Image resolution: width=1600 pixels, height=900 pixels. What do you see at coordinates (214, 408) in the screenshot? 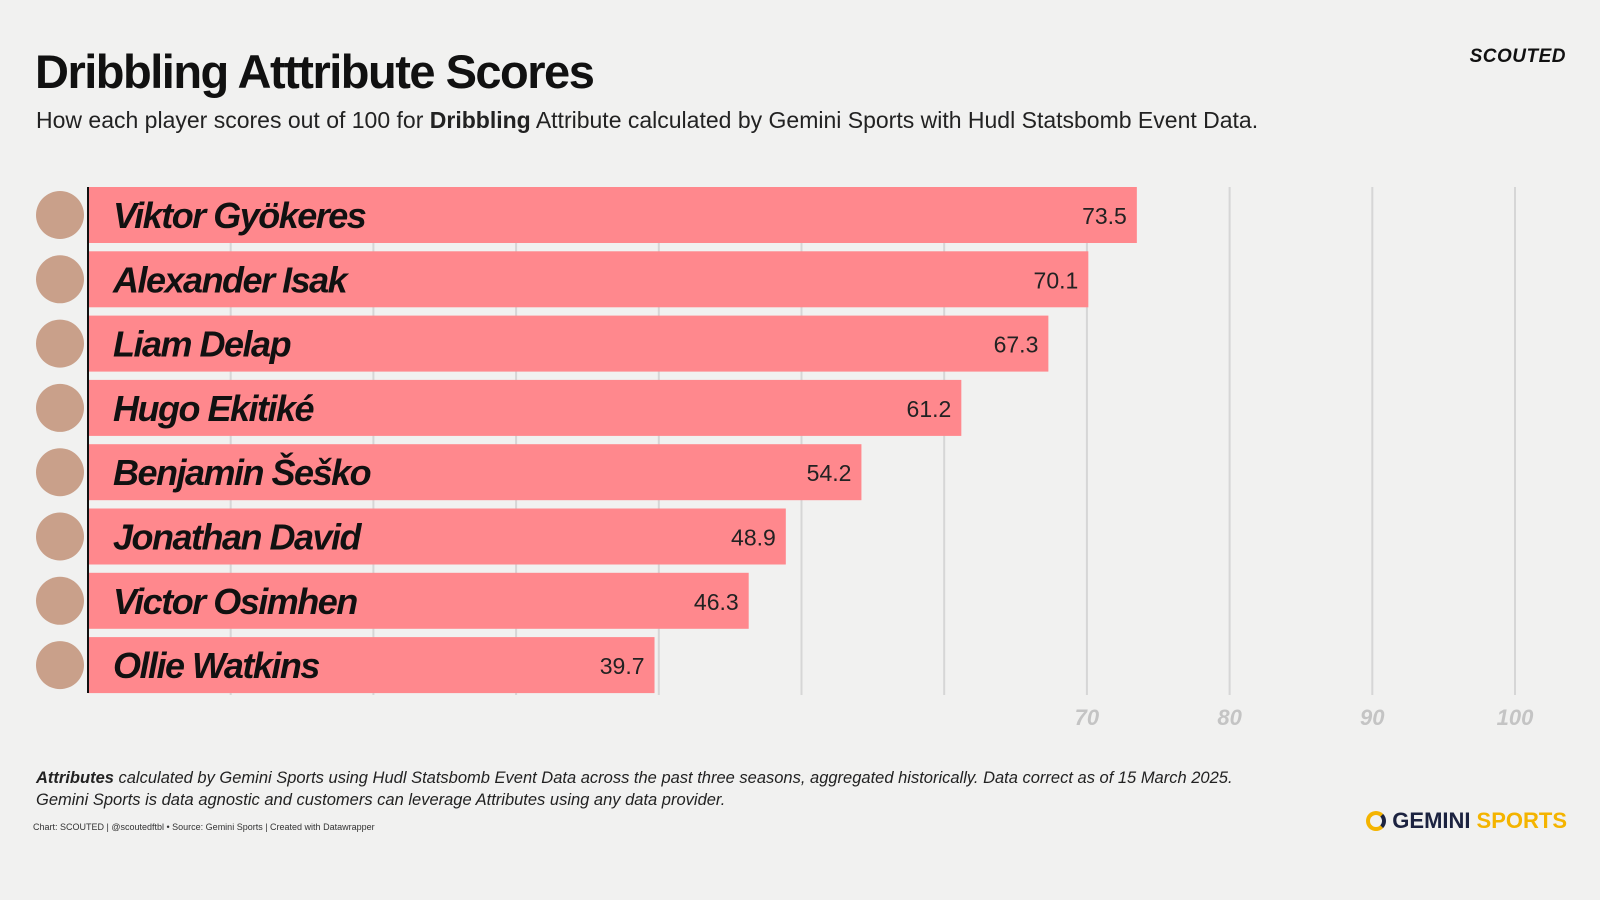
I see `player-name-label: Hugo Ekitiké` at bounding box center [214, 408].